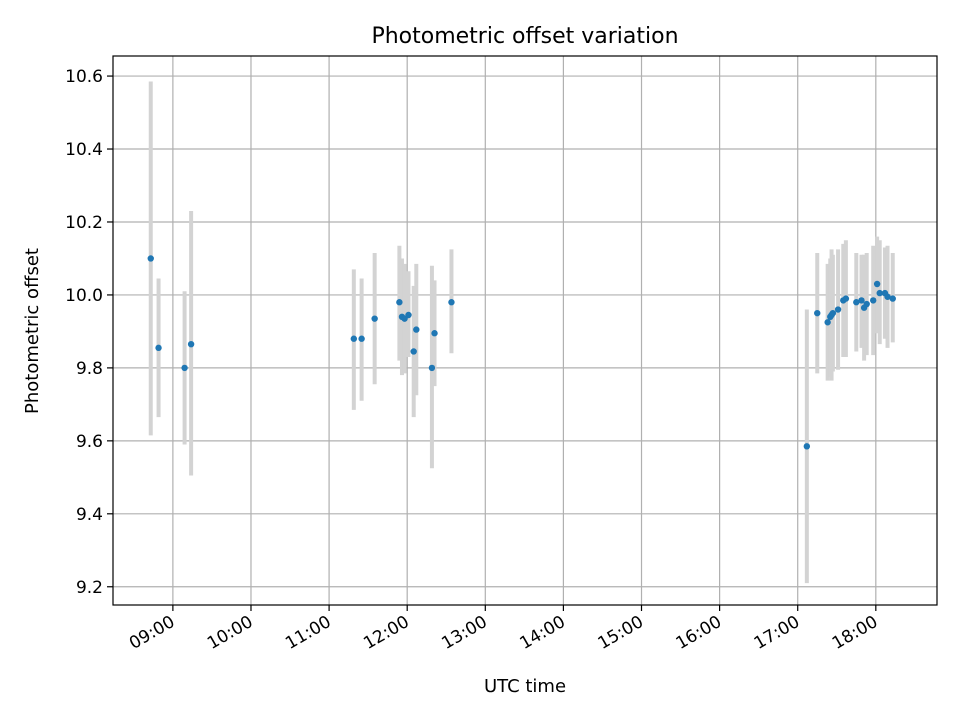  I want to click on y-tick-label: 10.2, so click(84, 223).